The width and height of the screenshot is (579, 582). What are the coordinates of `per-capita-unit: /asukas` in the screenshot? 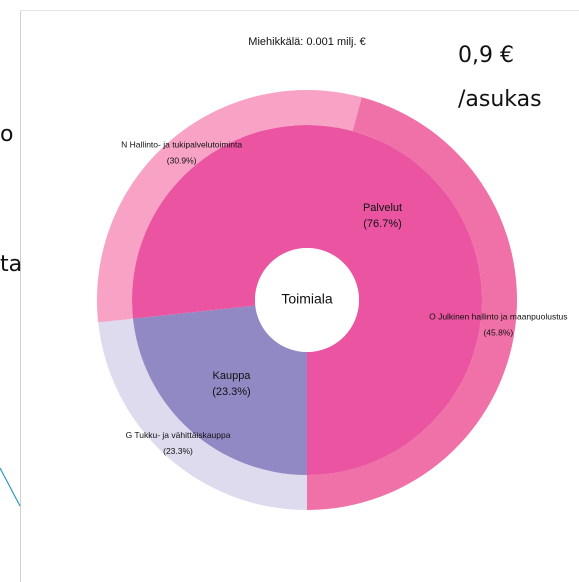 It's located at (500, 99).